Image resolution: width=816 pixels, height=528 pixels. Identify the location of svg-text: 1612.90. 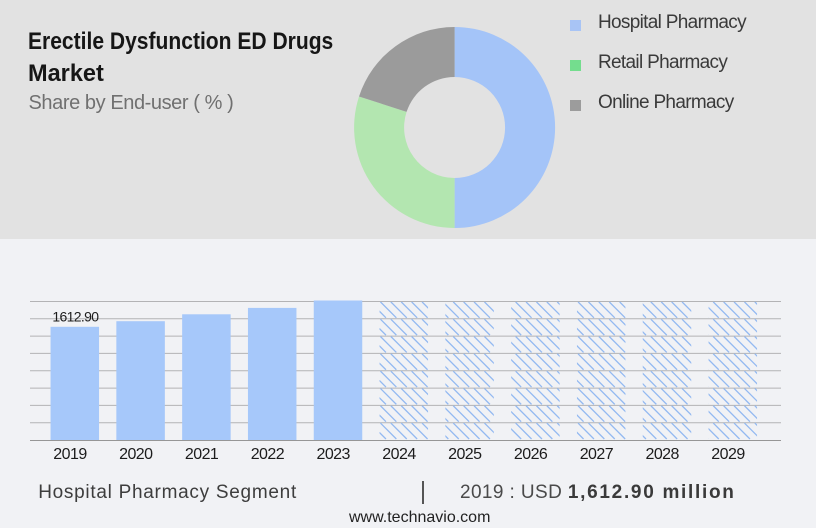
(75, 317).